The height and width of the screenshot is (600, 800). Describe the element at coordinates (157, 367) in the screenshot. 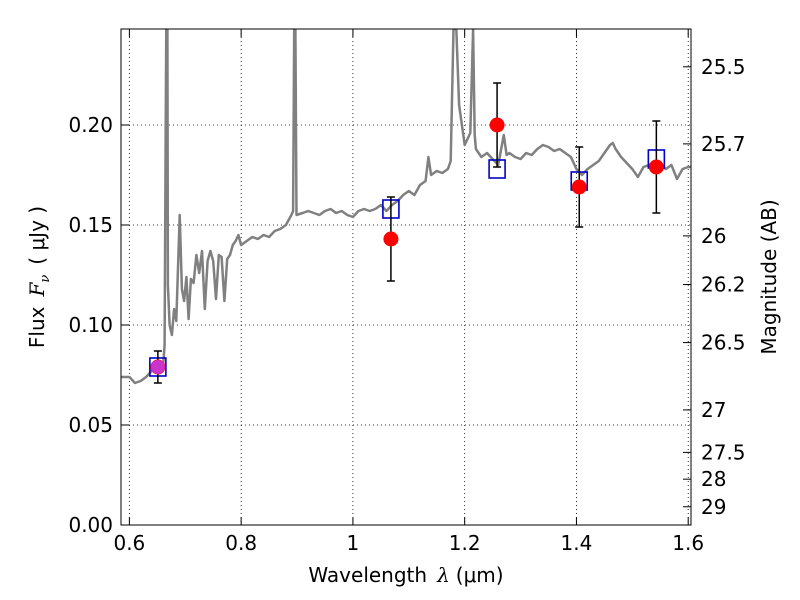

I see `overlap-point` at that location.